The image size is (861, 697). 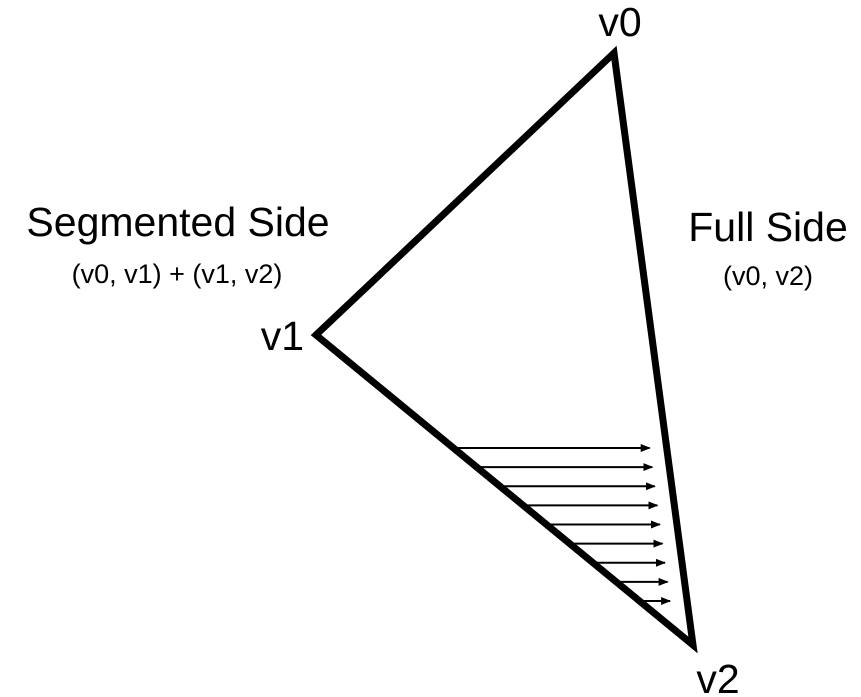 What do you see at coordinates (177, 222) in the screenshot?
I see `segmented-side-title: Segmented Side` at bounding box center [177, 222].